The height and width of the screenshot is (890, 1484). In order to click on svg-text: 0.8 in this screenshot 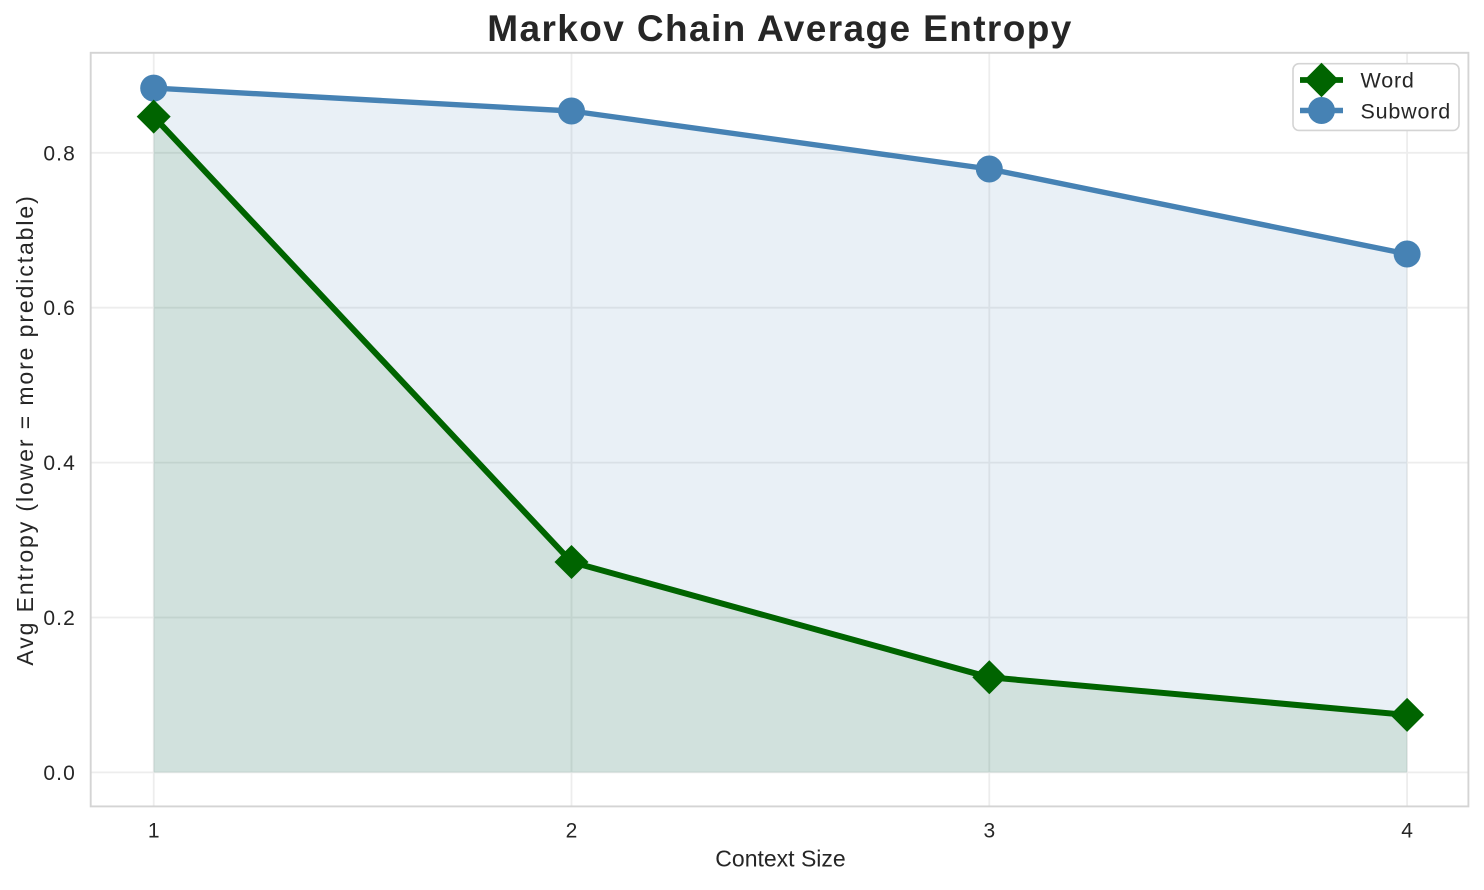, I will do `click(59, 153)`.